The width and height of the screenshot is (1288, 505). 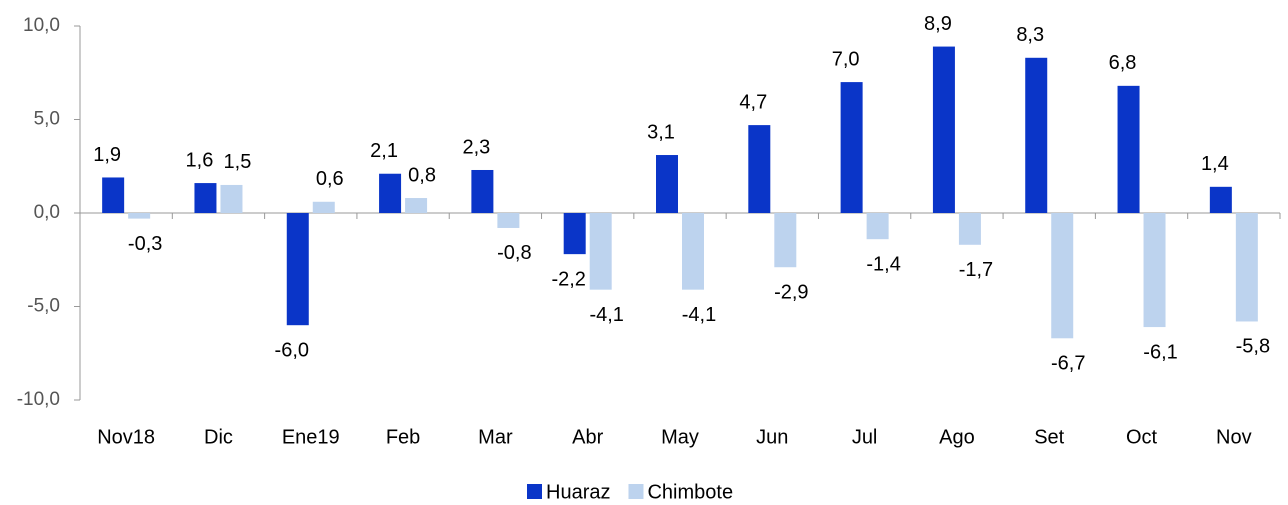 I want to click on data-label: 6,8, so click(x=1123, y=63).